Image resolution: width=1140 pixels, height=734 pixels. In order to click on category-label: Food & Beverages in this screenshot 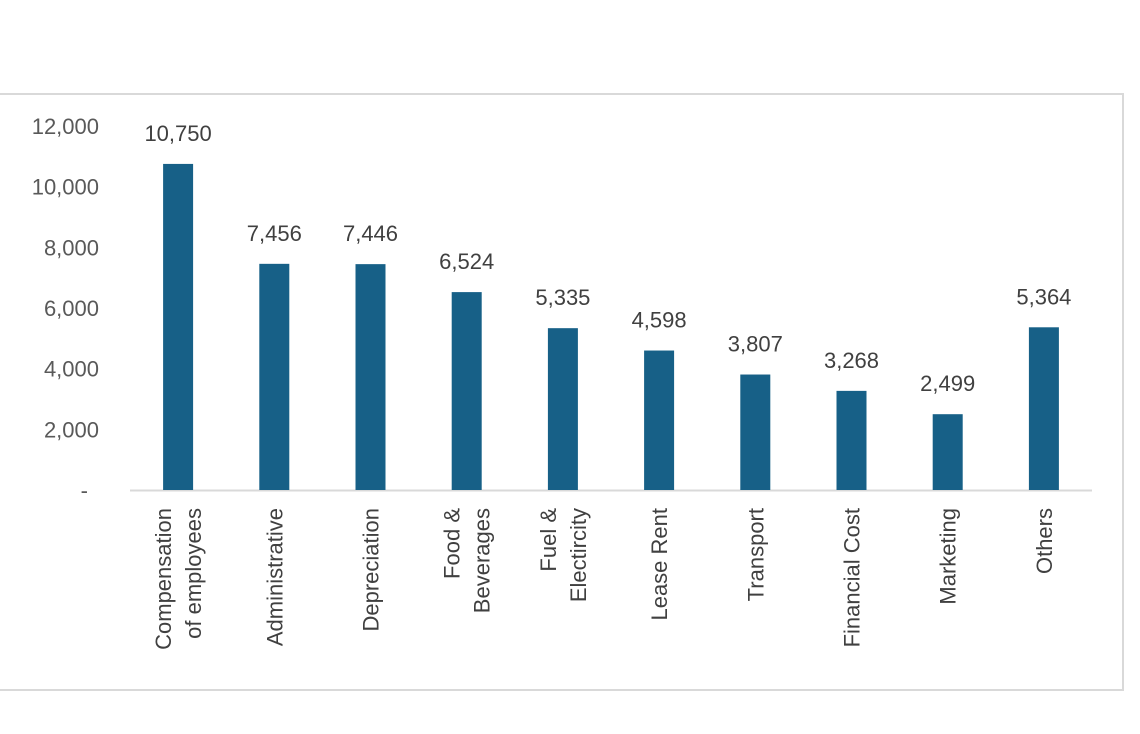, I will do `click(467, 561)`.